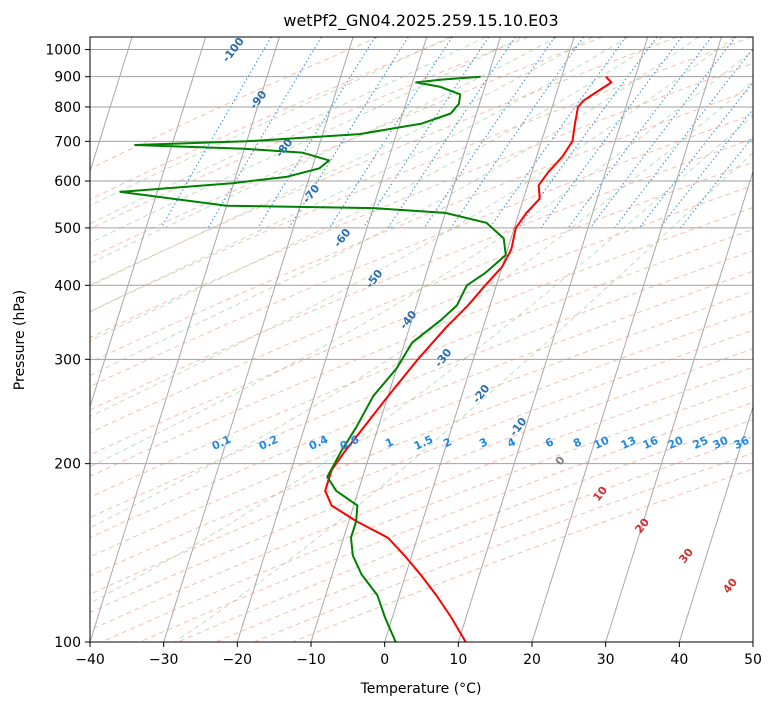 The image size is (775, 708). Describe the element at coordinates (458, 660) in the screenshot. I see `x-tick-label: 10` at that location.